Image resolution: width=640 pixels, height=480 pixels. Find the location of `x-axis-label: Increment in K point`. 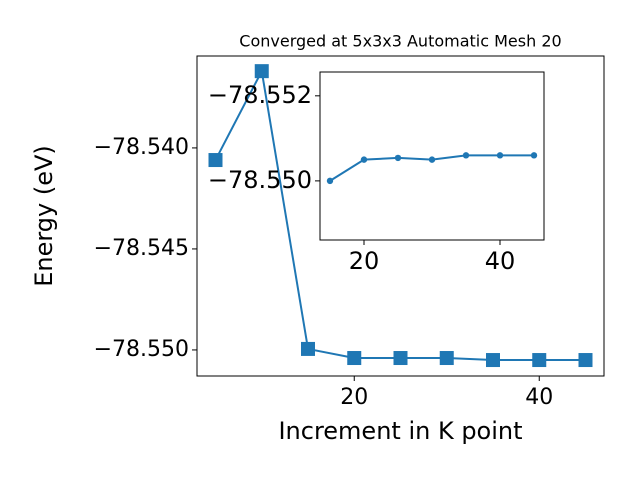

x-axis-label: Increment in K point is located at coordinates (400, 431).